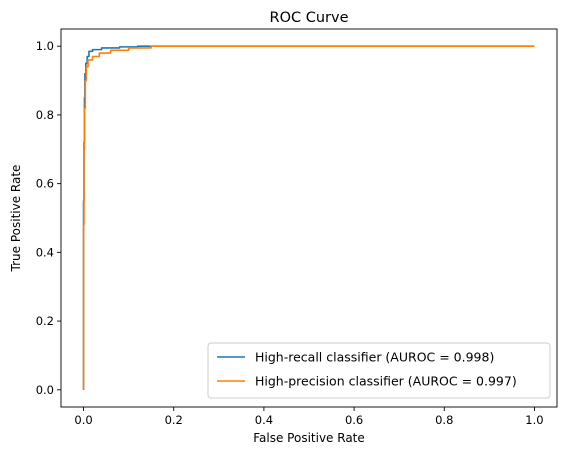 The height and width of the screenshot is (455, 567). I want to click on chart-title: ROC Curve, so click(309, 18).